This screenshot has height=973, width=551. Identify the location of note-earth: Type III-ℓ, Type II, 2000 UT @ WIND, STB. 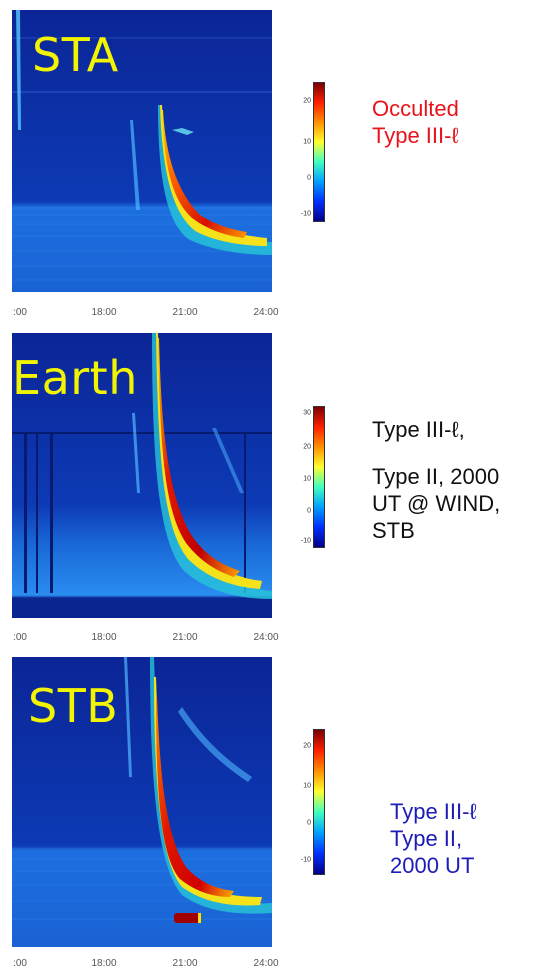
(436, 480).